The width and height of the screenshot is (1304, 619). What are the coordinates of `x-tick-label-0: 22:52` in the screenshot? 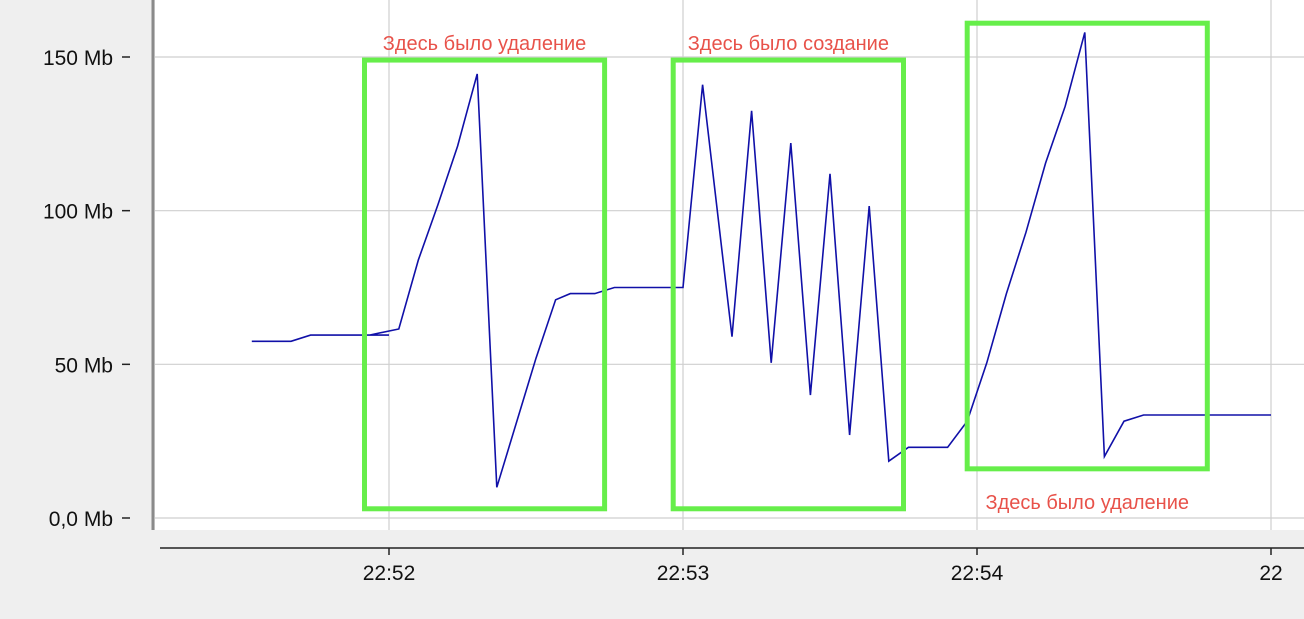 It's located at (389, 573).